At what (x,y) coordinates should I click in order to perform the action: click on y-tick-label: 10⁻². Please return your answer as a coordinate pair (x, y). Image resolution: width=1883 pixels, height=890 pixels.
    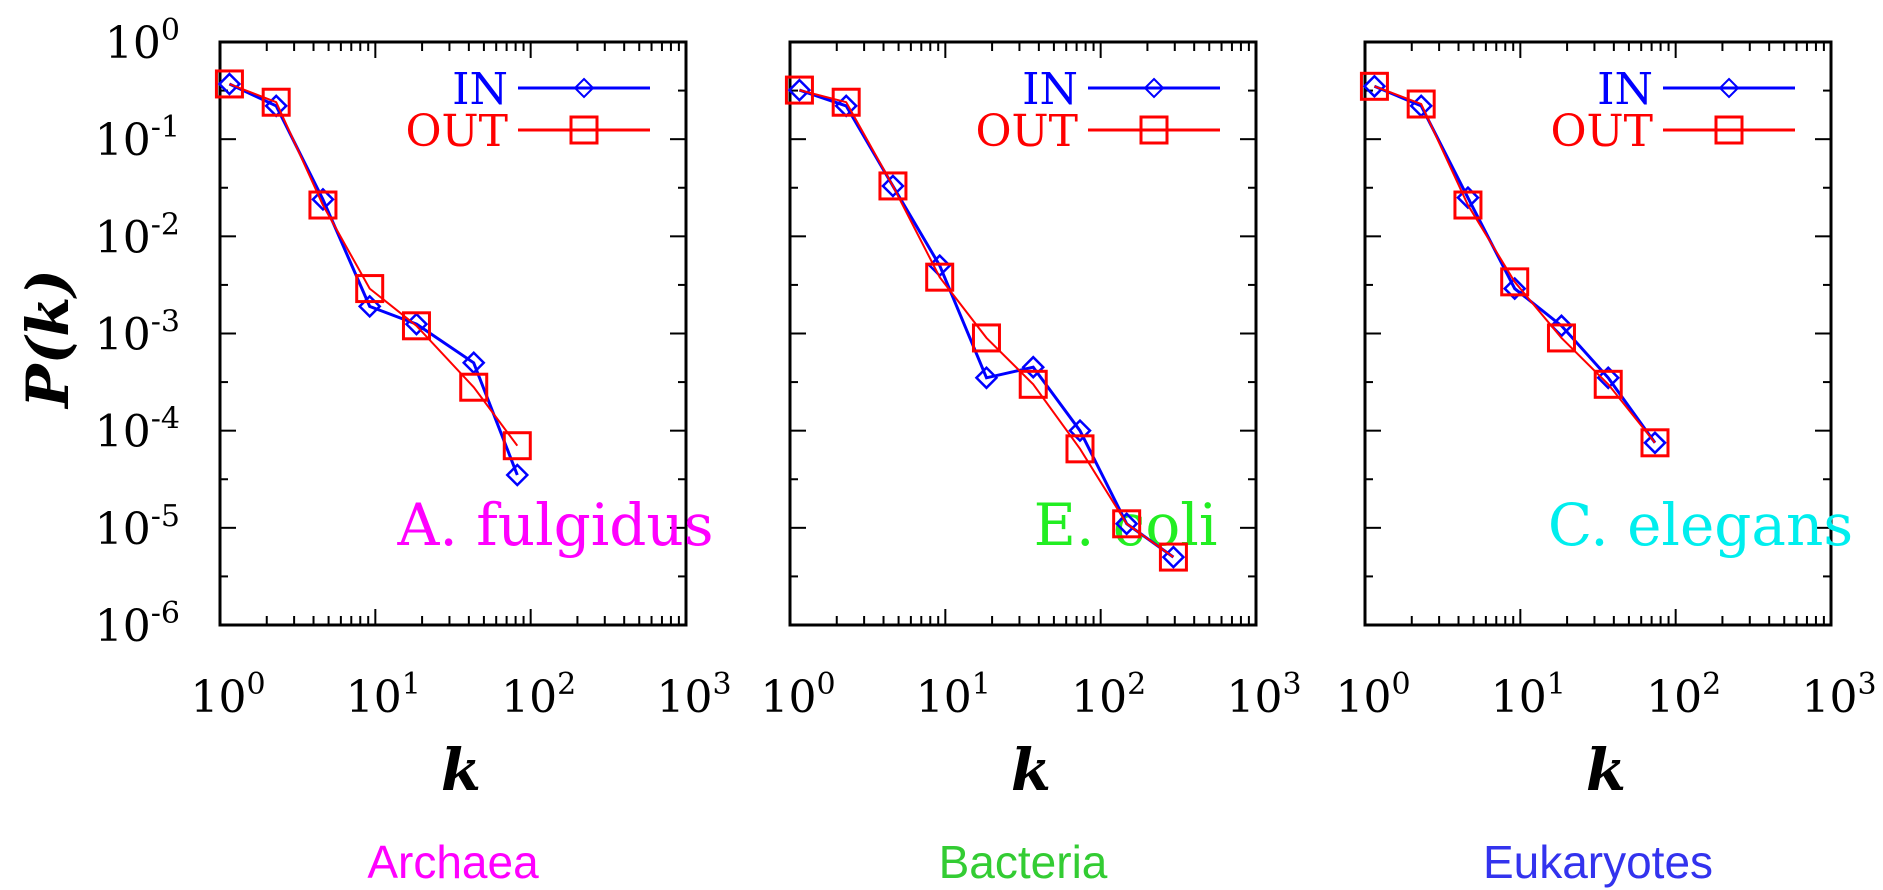
    Looking at the image, I should click on (137, 235).